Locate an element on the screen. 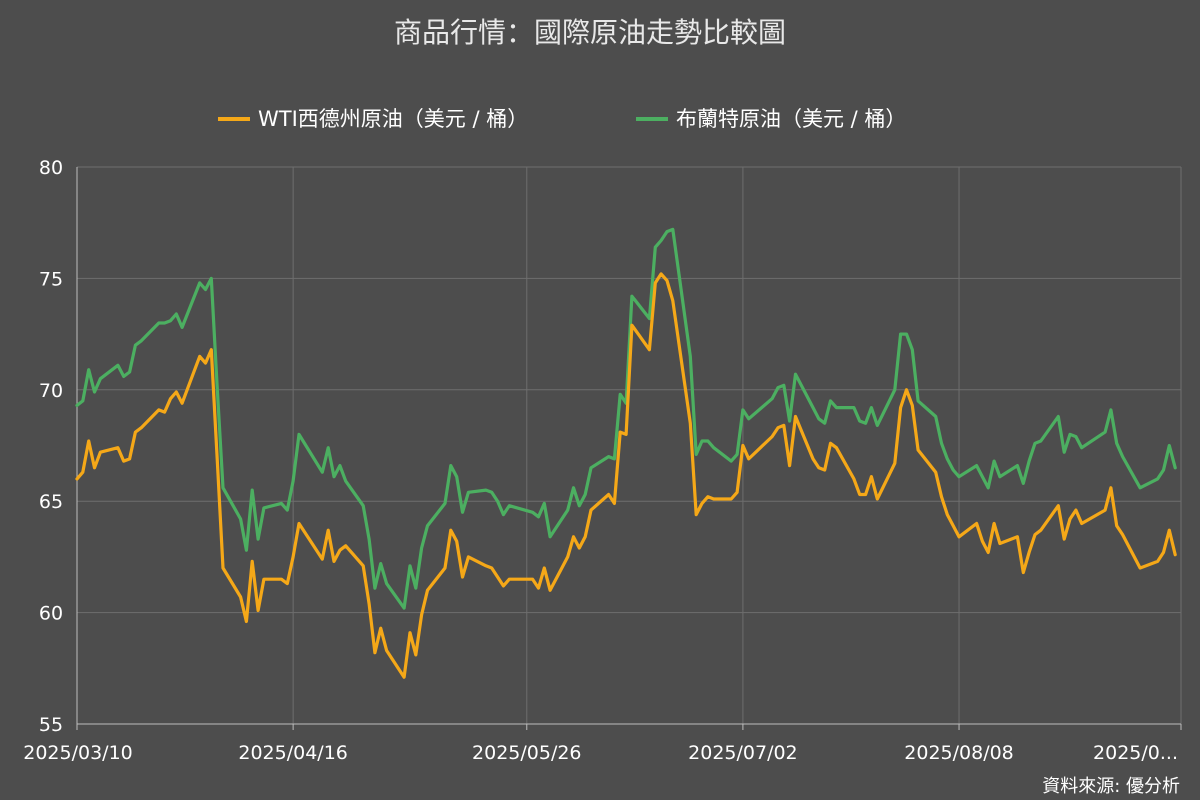  y-tick-label: 60 is located at coordinates (51, 614).